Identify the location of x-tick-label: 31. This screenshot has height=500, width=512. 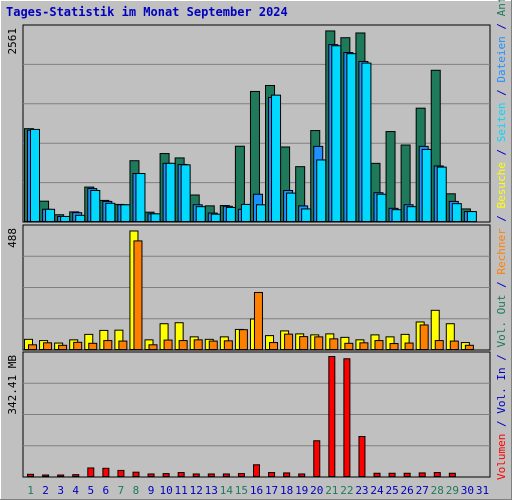
(482, 490).